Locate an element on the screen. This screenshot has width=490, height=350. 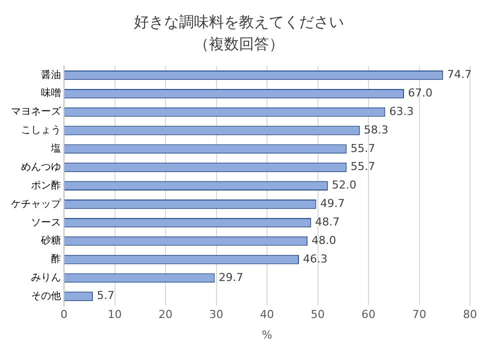
y-tick-label: 酢 is located at coordinates (56, 260).